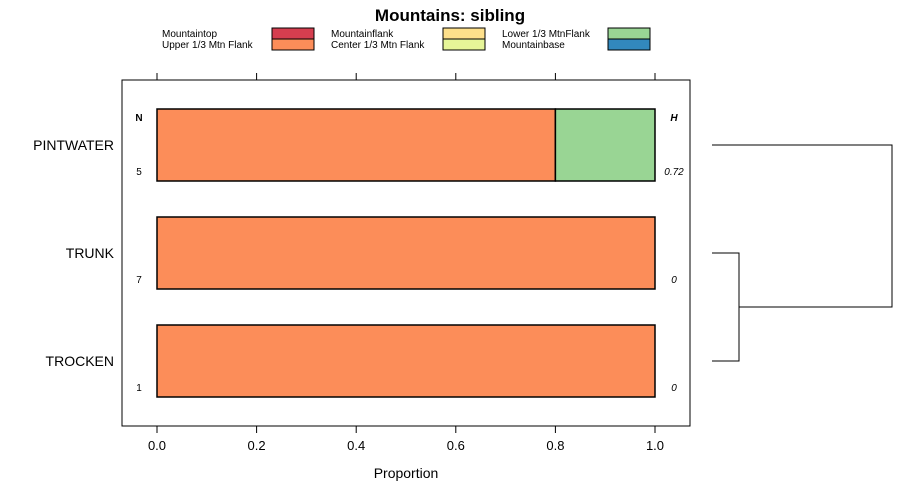 This screenshot has height=500, width=900. I want to click on legend-swatch-mountainflank, so click(464, 33).